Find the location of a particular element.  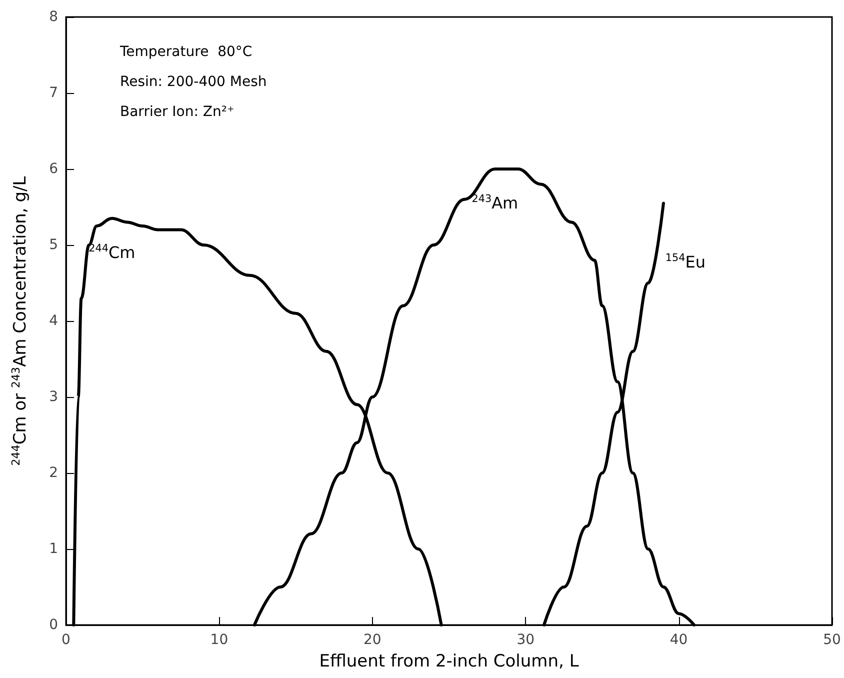

x-tick-label: 20 is located at coordinates (372, 640).